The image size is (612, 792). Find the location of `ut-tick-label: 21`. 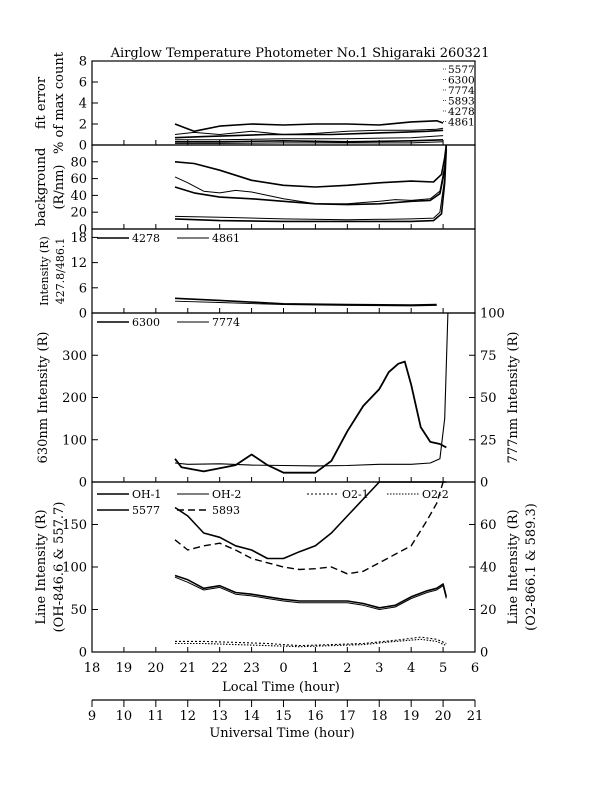

ut-tick-label: 21 is located at coordinates (475, 716).